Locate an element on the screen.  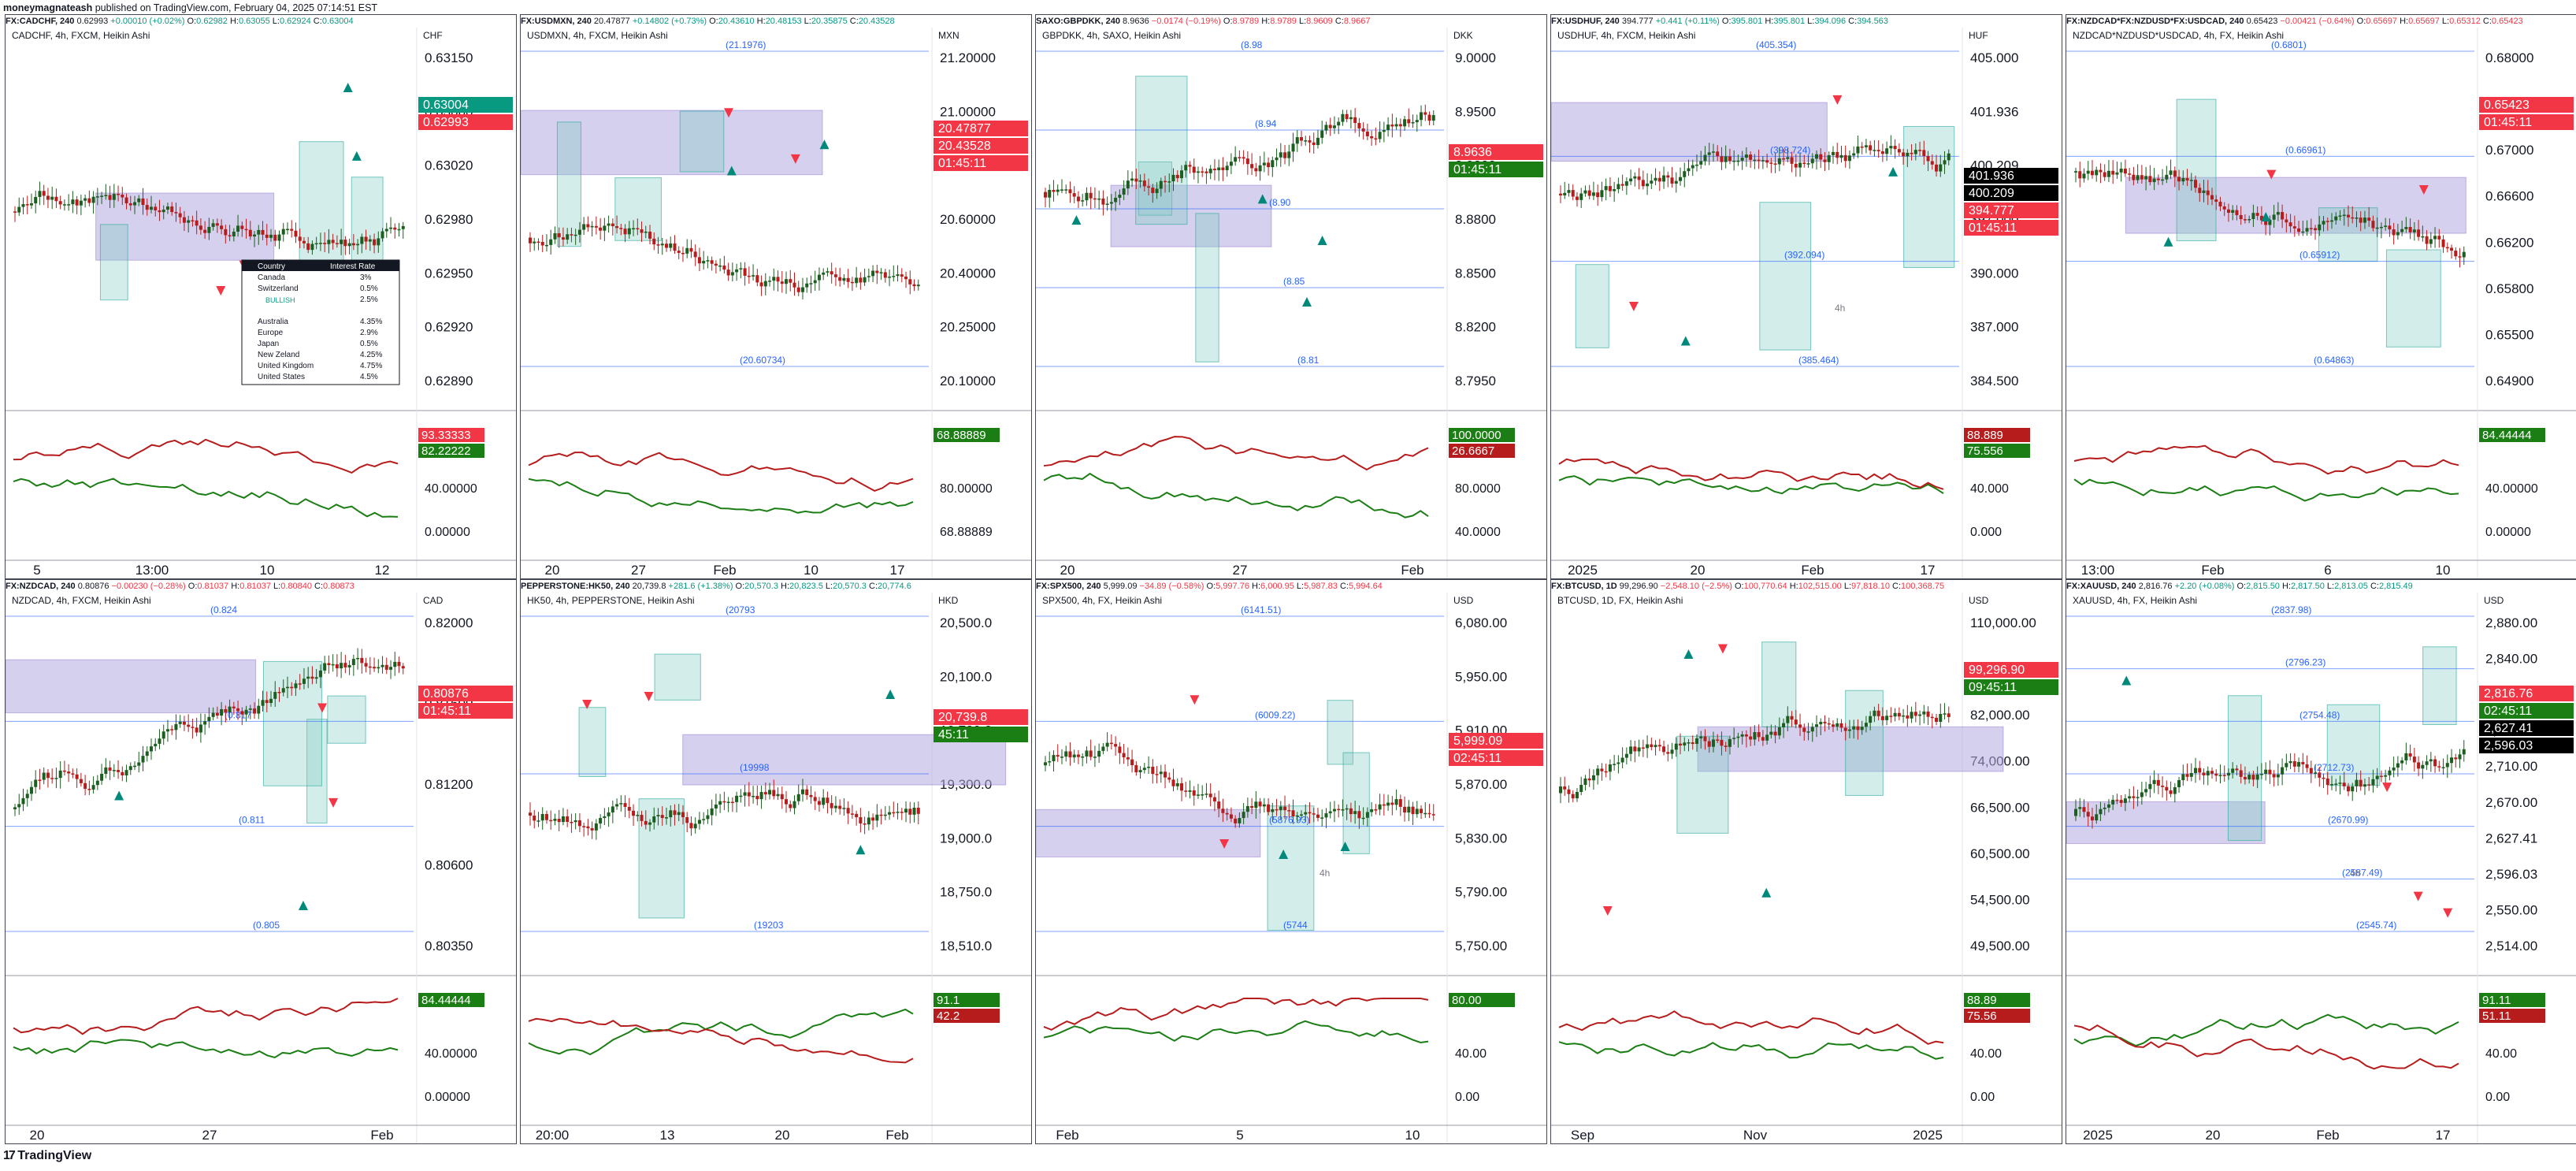
header-close: 8.9667 is located at coordinates (1357, 22).